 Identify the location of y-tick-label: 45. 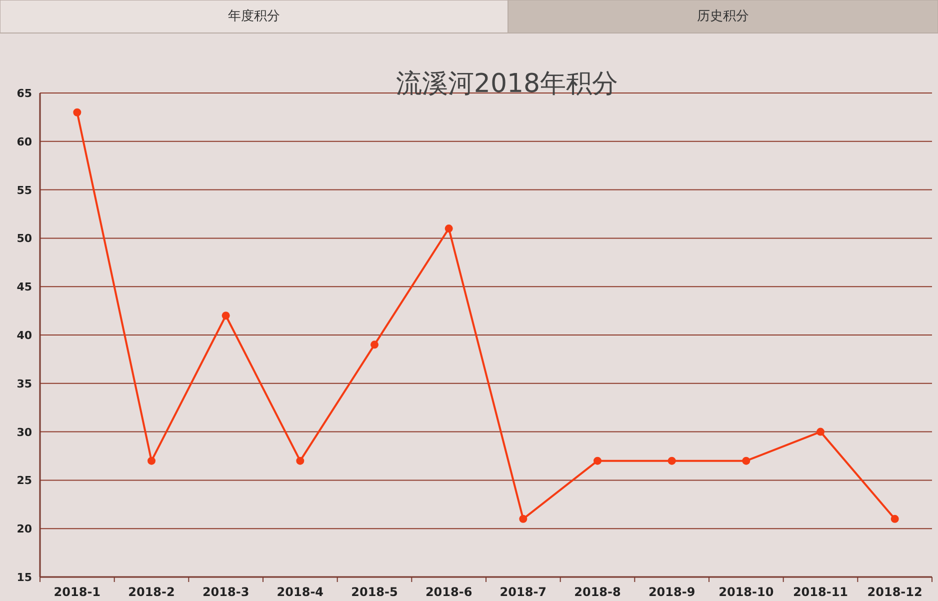
(24, 287).